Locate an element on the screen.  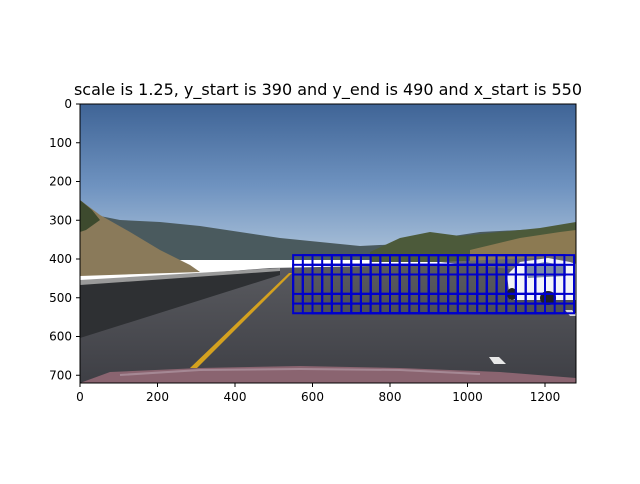
y-tick-label: 700 is located at coordinates (60, 375).